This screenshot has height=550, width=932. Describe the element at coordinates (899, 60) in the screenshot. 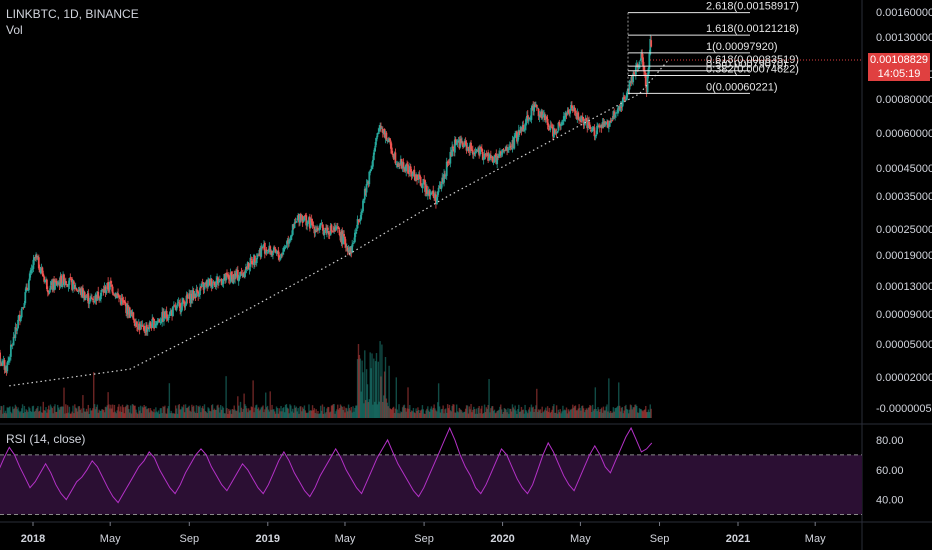

I see `last-price-tag: 0.00108829` at that location.